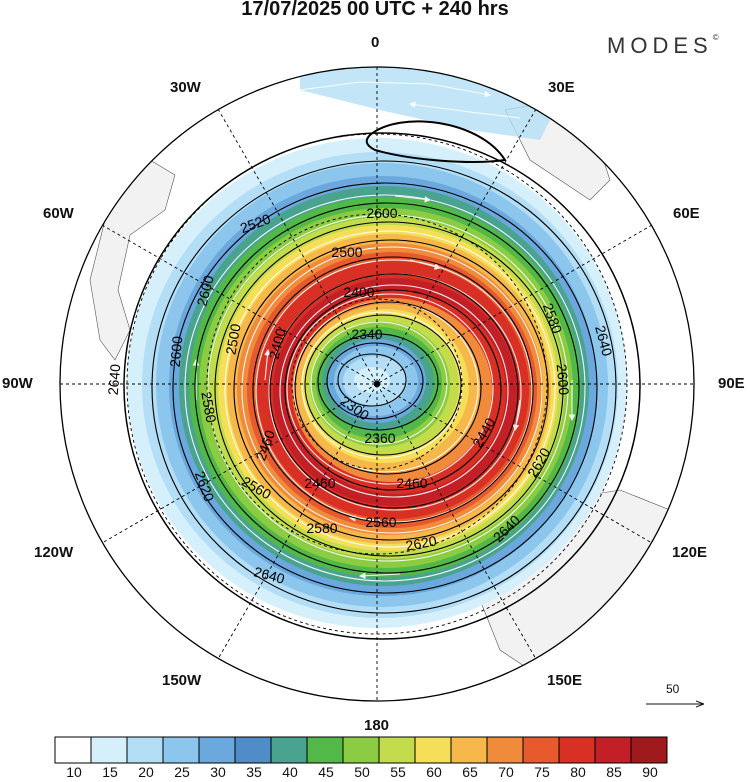  What do you see at coordinates (578, 772) in the screenshot?
I see `colorbar-tick-label: 80` at bounding box center [578, 772].